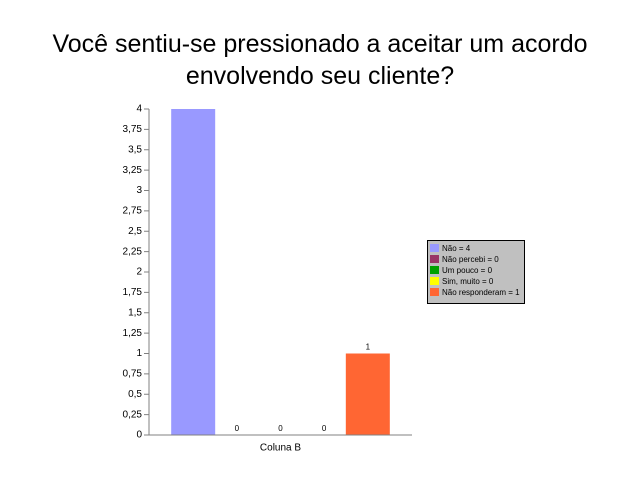 Image resolution: width=640 pixels, height=480 pixels. Describe the element at coordinates (135, 312) in the screenshot. I see `y-tick-label: 1,5` at that location.